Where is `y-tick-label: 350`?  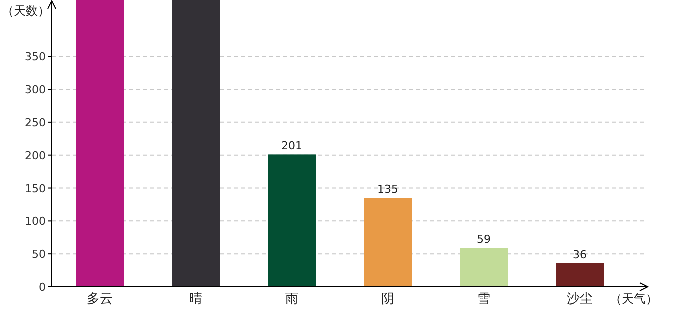
y-tick-label: 350 is located at coordinates (35, 57).